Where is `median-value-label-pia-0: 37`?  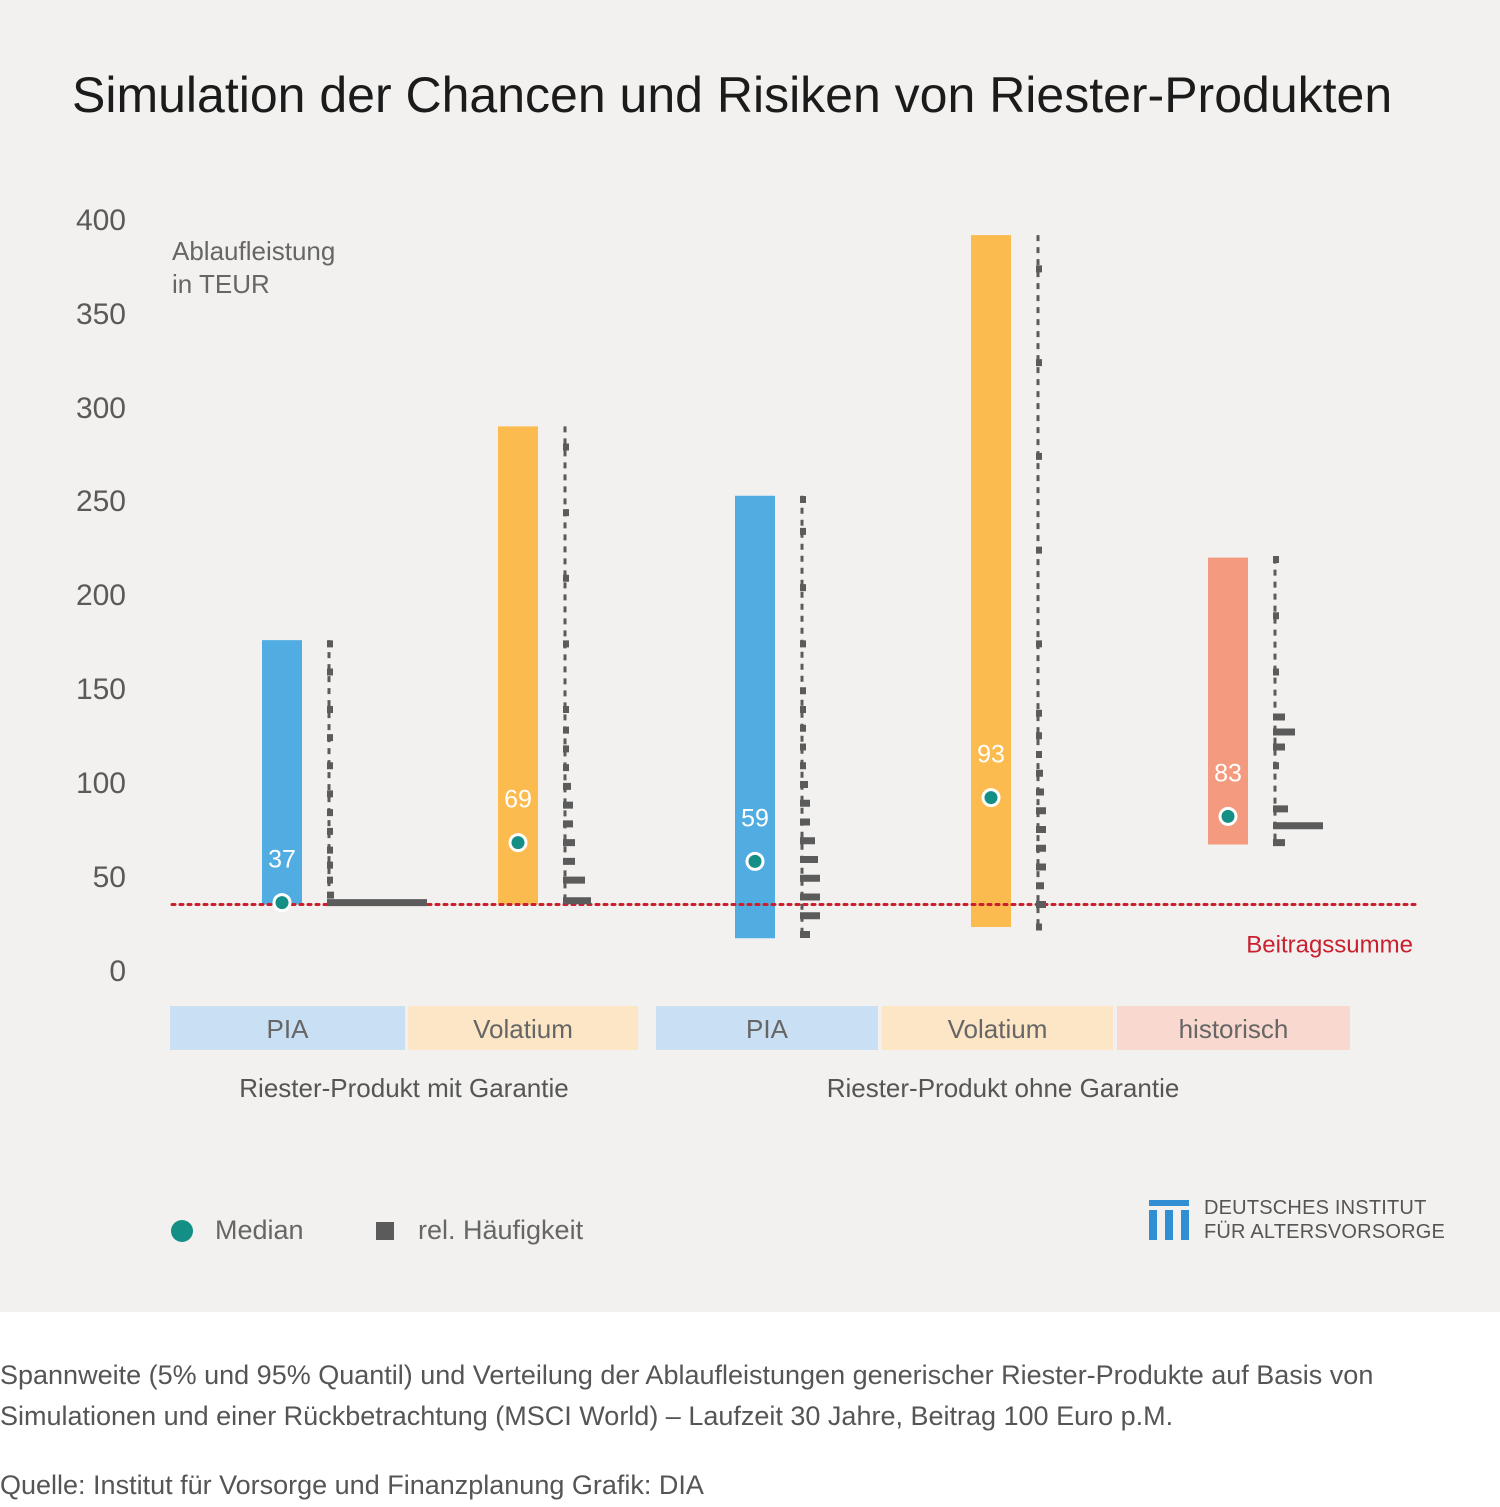 median-value-label-pia-0: 37 is located at coordinates (282, 860).